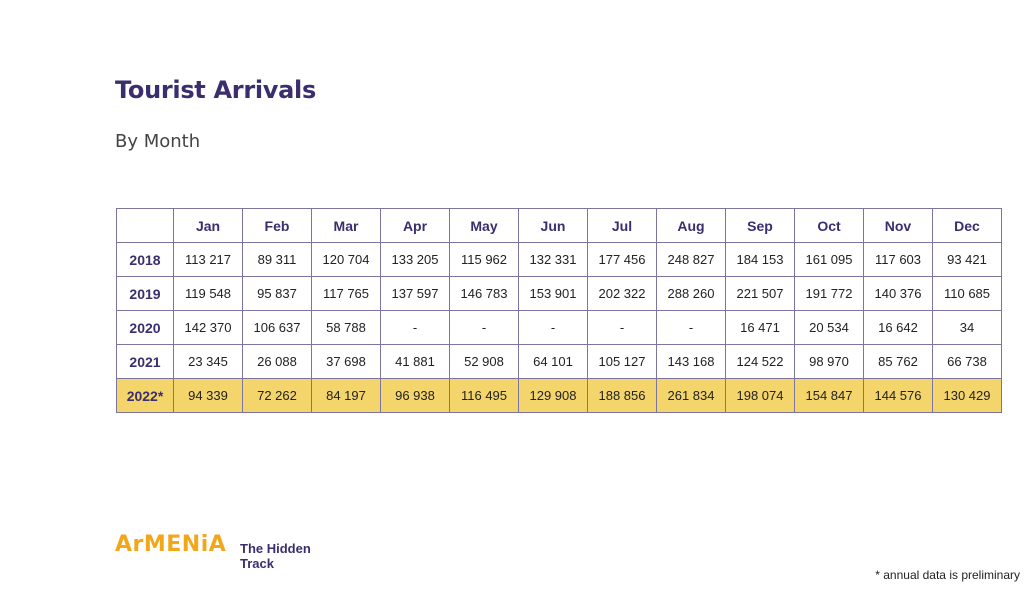 This screenshot has width=1030, height=600. I want to click on table-cell: 248 827, so click(691, 259).